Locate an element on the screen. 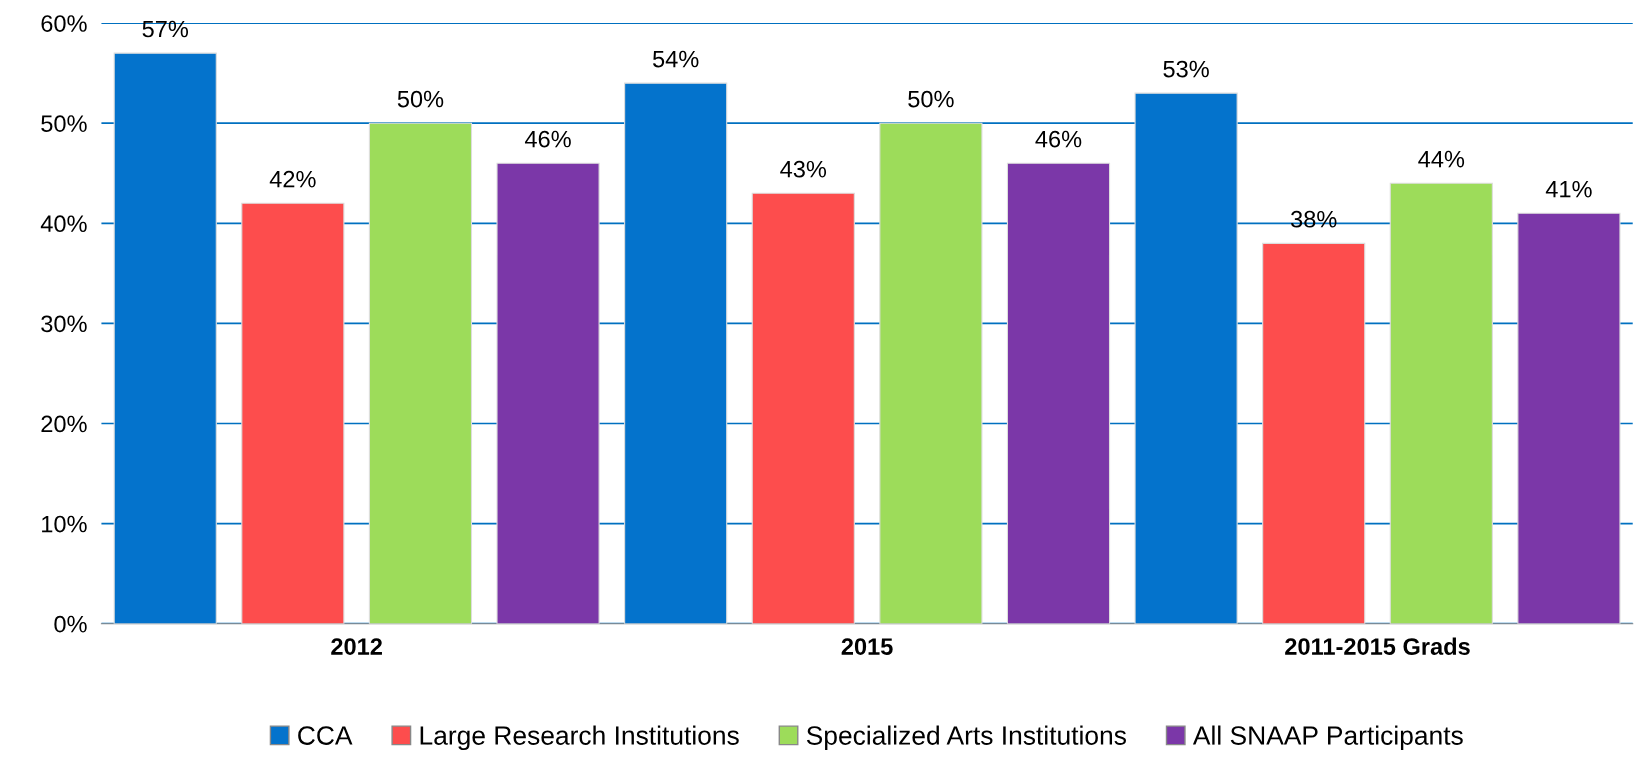 The height and width of the screenshot is (770, 1636). x-tick-label: 2012 is located at coordinates (356, 646).